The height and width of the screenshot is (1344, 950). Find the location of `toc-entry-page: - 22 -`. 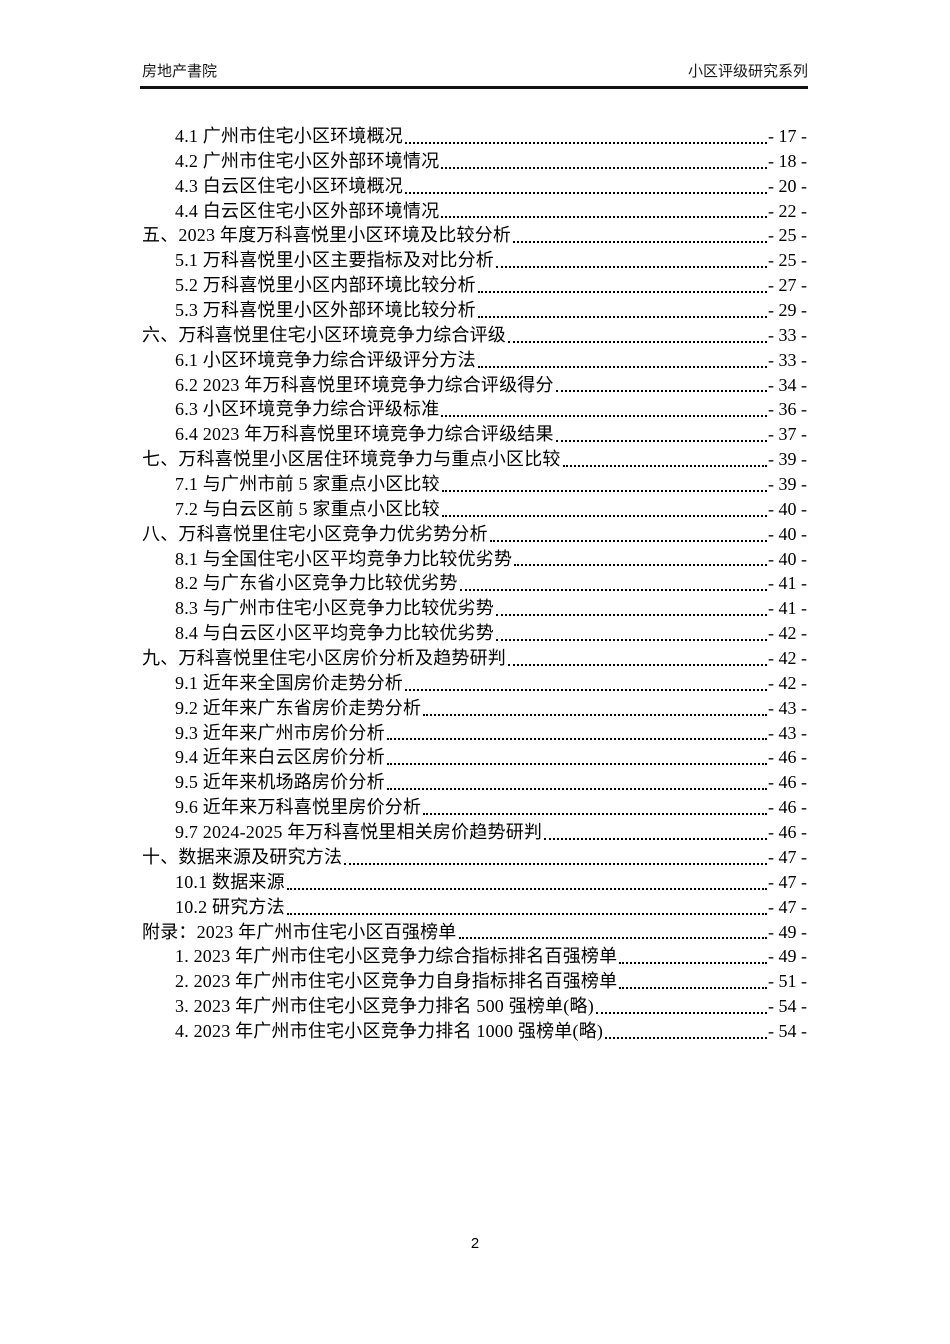

toc-entry-page: - 22 - is located at coordinates (787, 210).